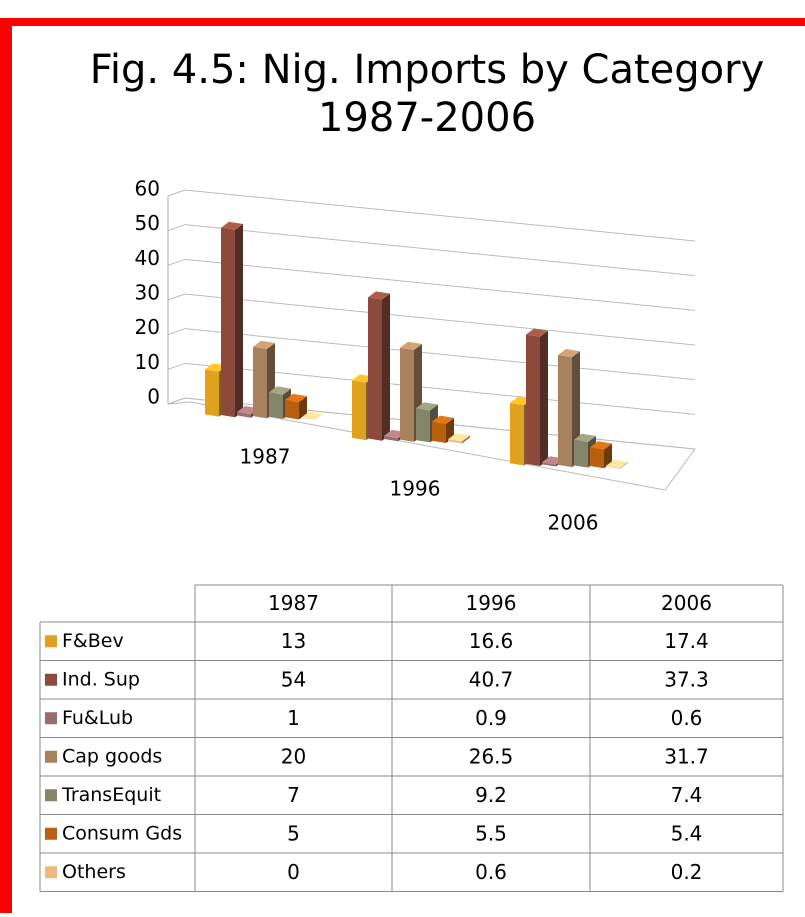  What do you see at coordinates (402, 22) in the screenshot?
I see `frame-top` at bounding box center [402, 22].